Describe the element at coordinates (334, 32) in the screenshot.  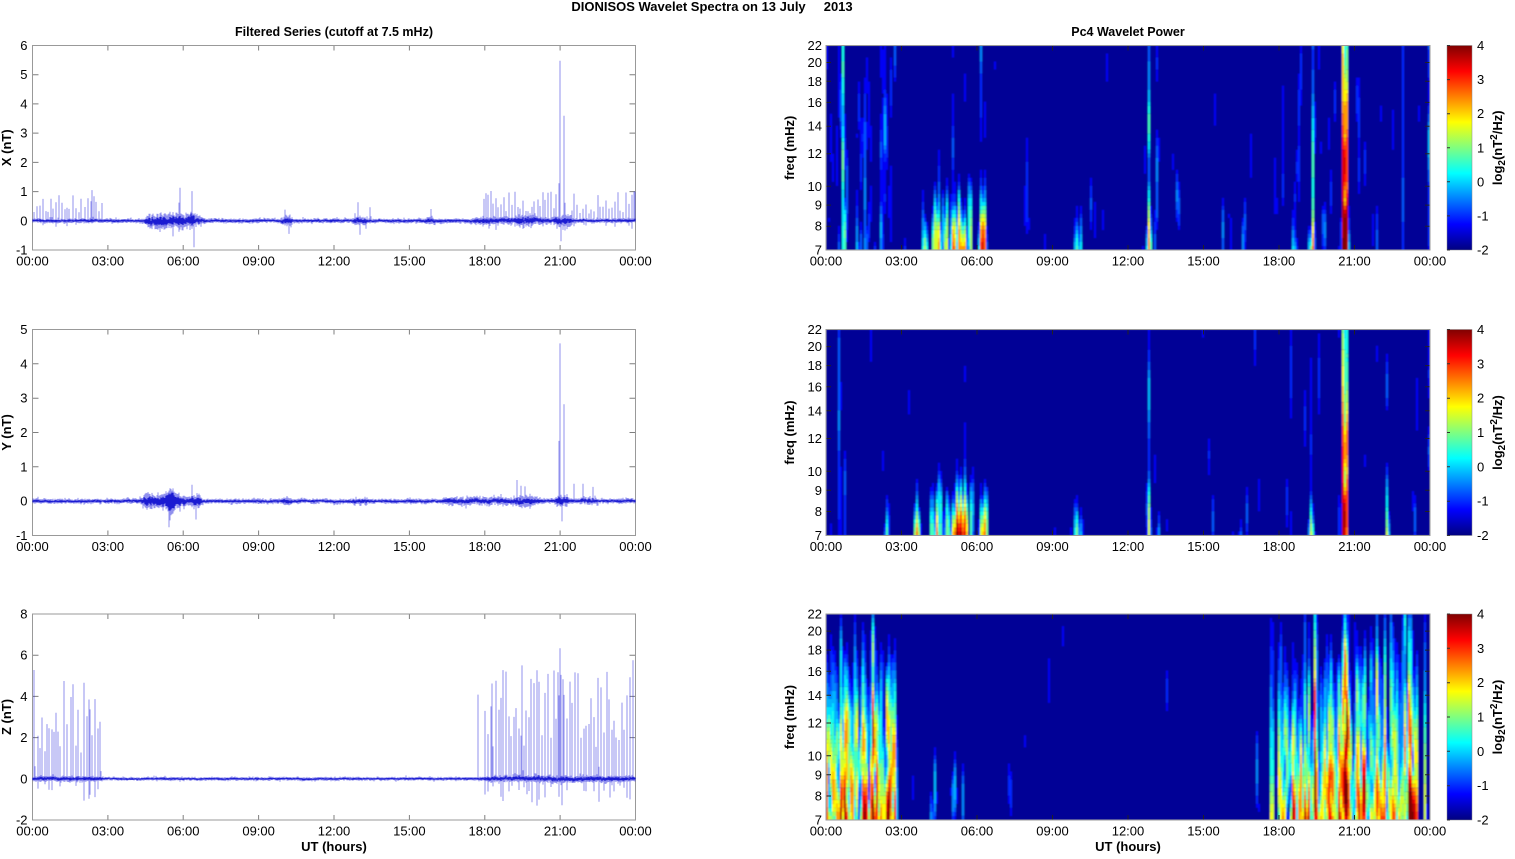
I see `svg-text:Filtered Series (cutoff at 7.5: Filtered Series (cutoff at 7.5 mHz)` at that location.